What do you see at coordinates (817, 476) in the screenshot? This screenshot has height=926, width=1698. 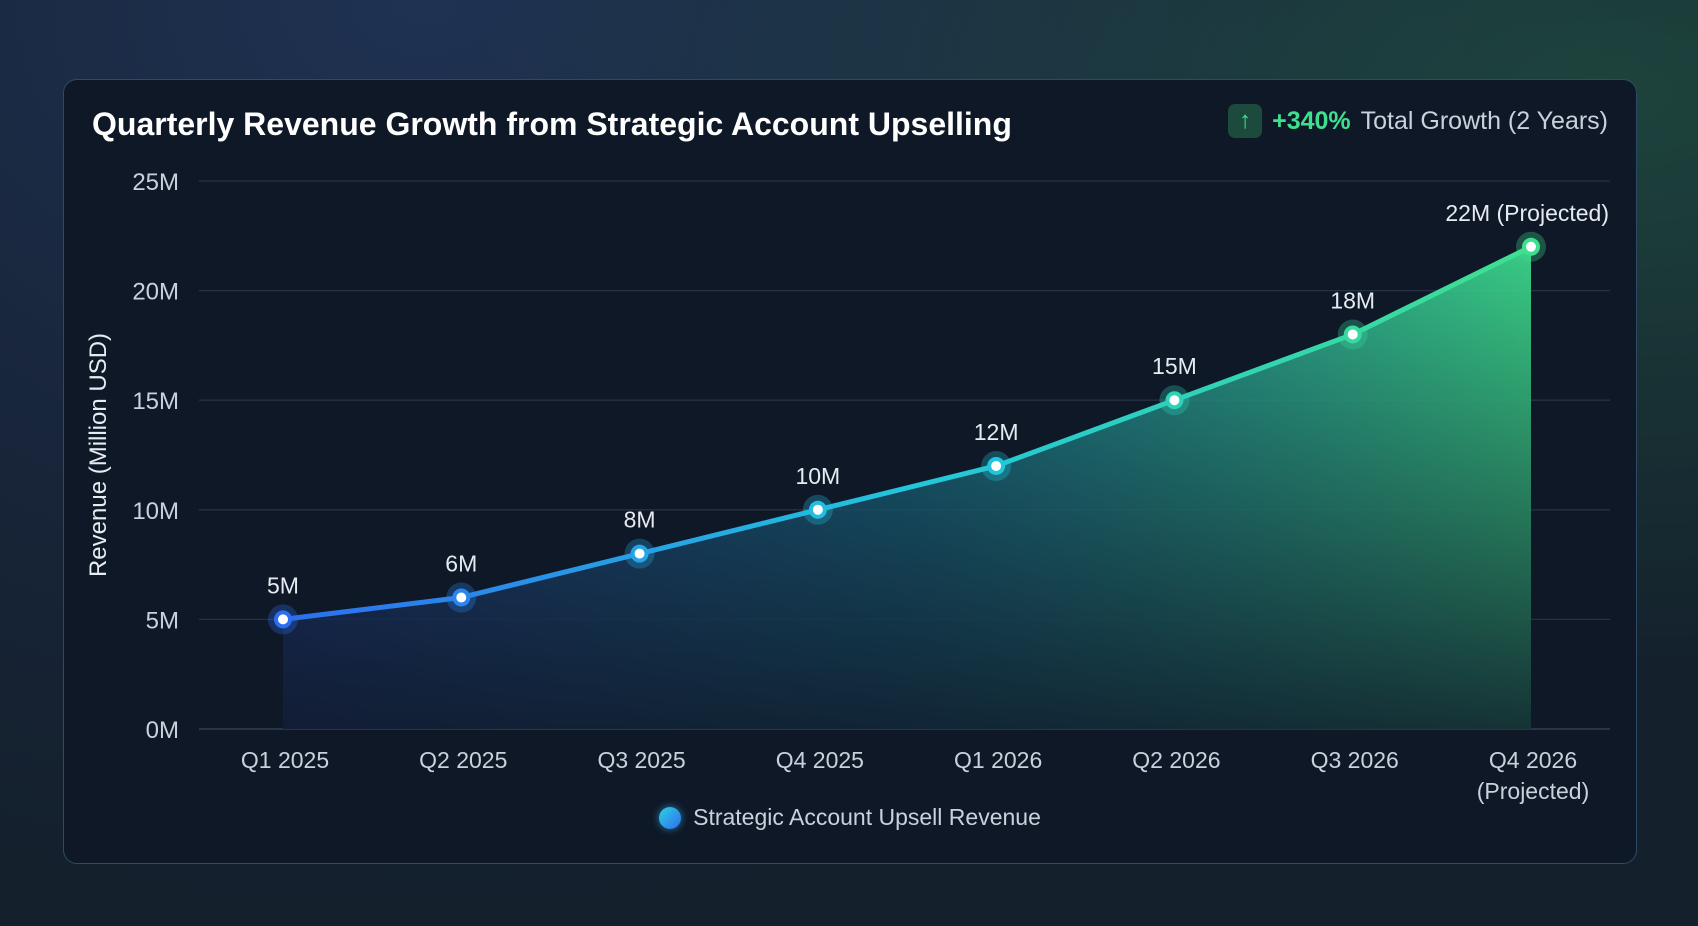 I see `data-label: 10M` at bounding box center [817, 476].